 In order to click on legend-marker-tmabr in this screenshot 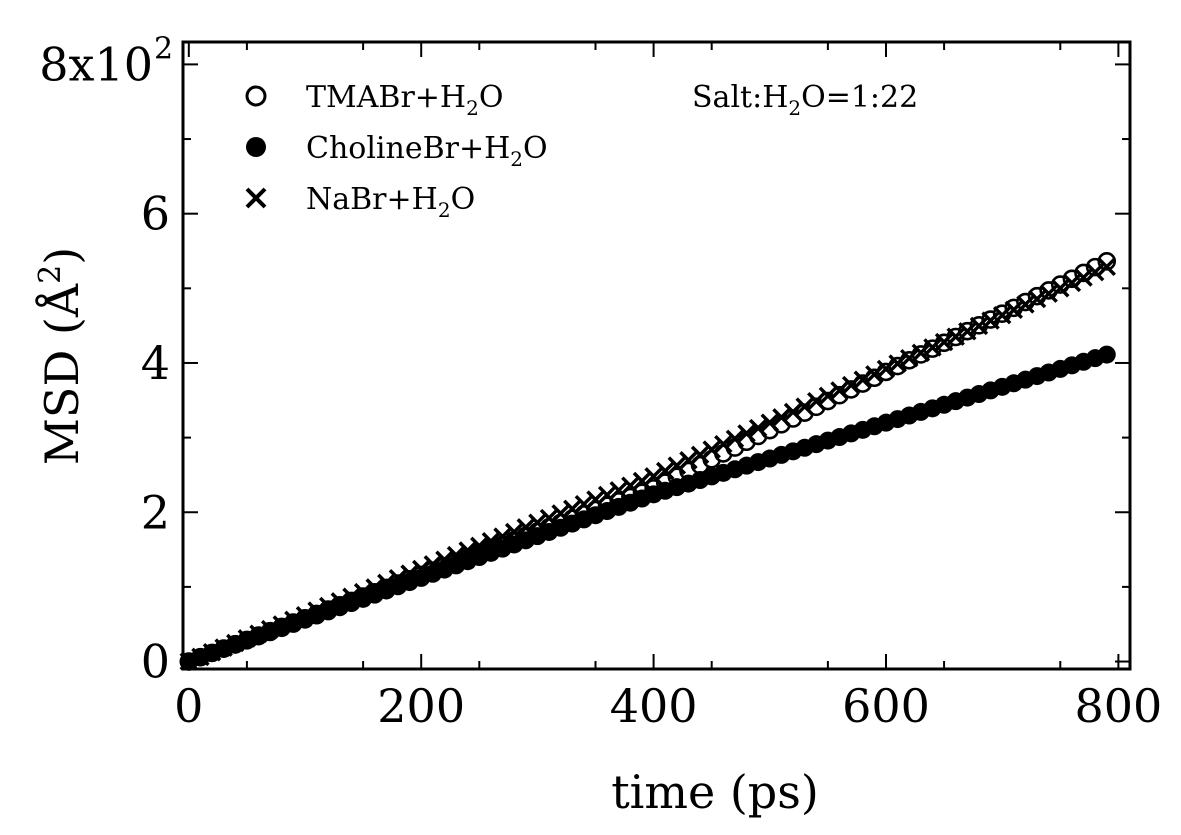, I will do `click(256, 96)`.